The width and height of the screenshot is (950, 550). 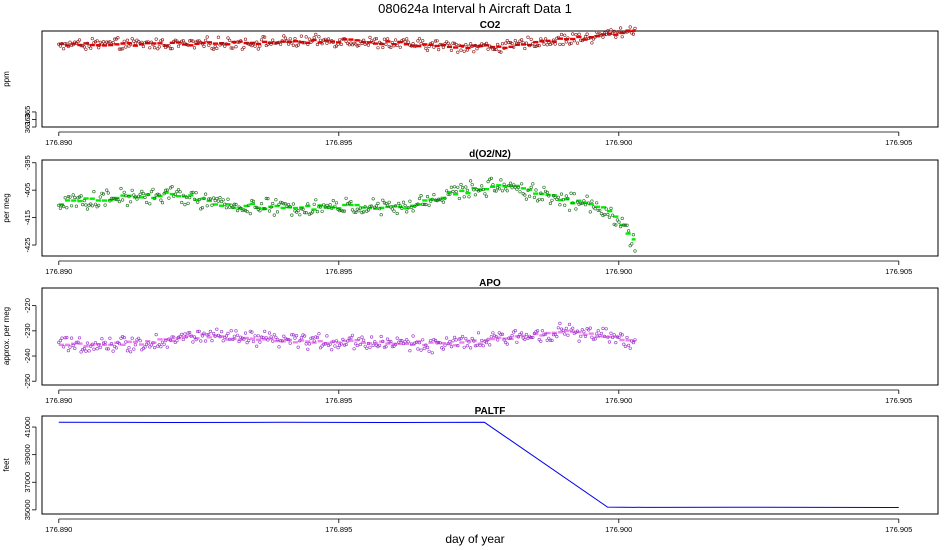 I want to click on figure-title: 080624a Interval h Aircraft Data 1, so click(x=475, y=8).